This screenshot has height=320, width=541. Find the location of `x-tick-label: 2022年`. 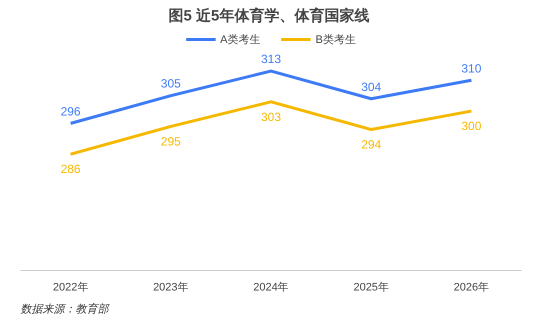

x-tick-label: 2022年 is located at coordinates (70, 288).